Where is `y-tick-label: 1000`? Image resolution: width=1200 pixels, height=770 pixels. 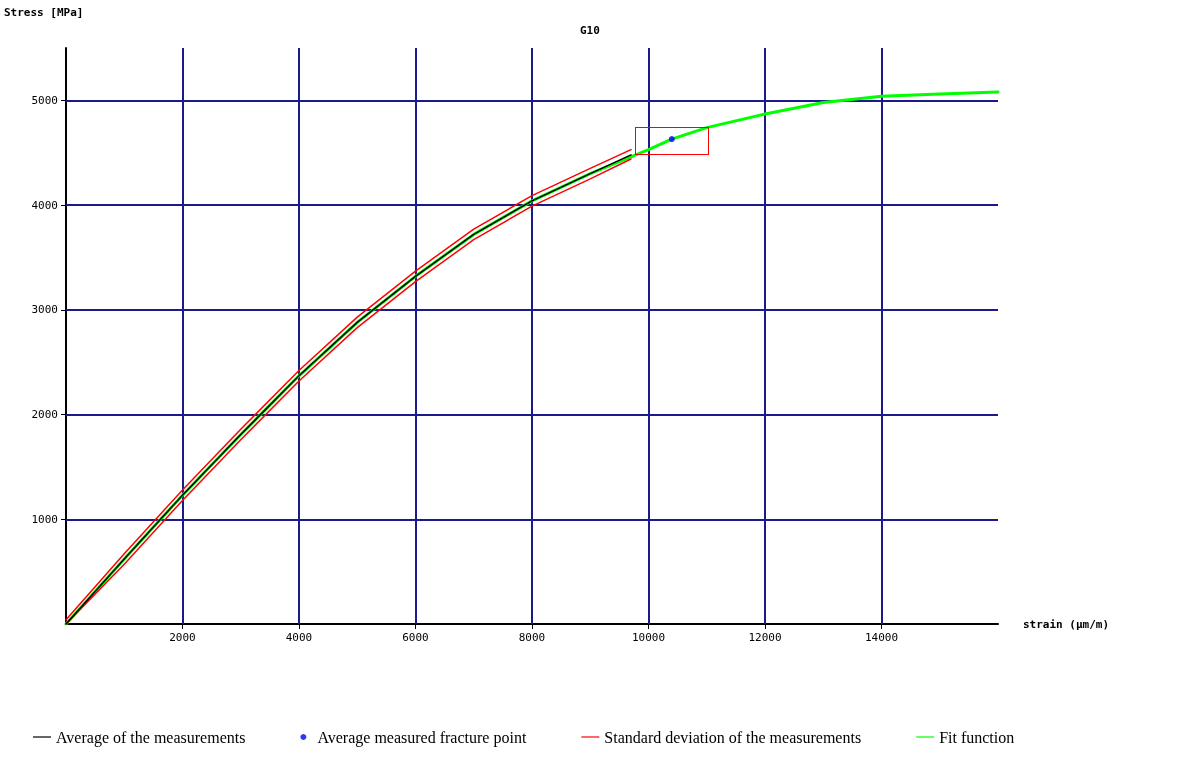
y-tick-label: 1000 is located at coordinates (44, 519).